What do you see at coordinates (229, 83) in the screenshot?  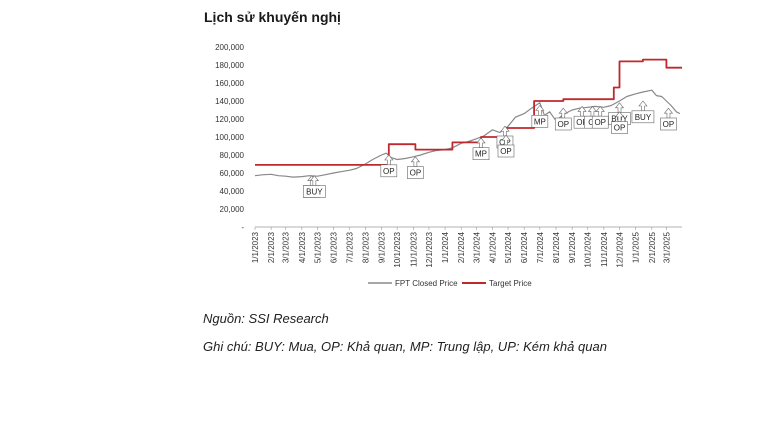 I see `y-tick-label: 160,000` at bounding box center [229, 83].